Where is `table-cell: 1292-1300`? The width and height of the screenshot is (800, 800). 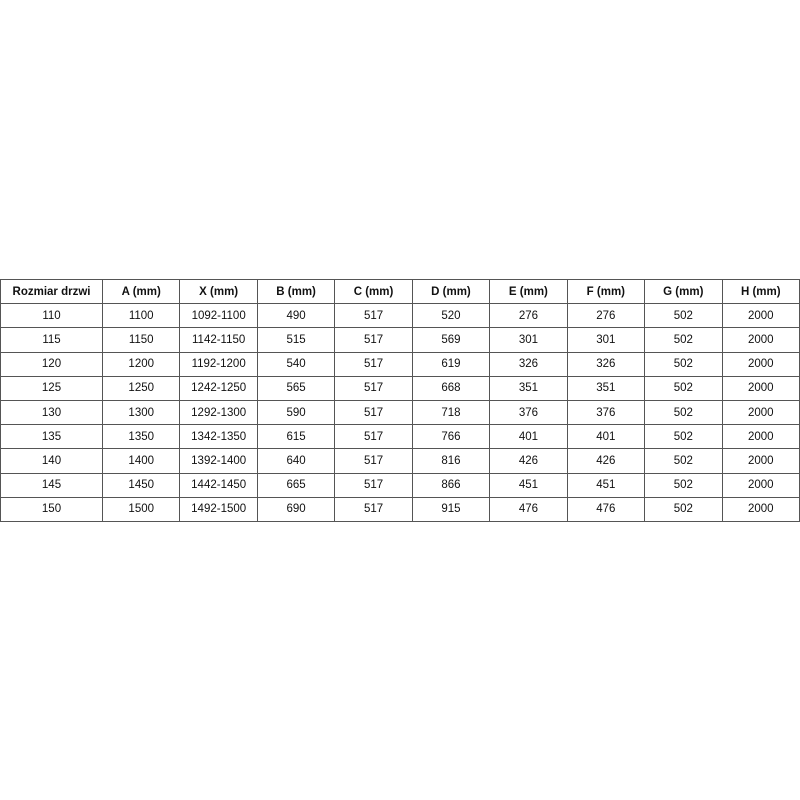 table-cell: 1292-1300 is located at coordinates (218, 412).